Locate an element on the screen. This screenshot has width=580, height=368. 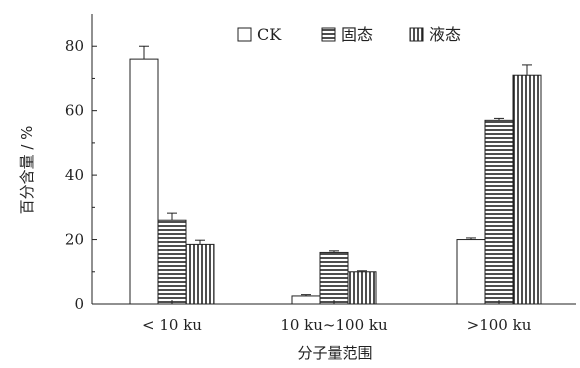
y-tick-label: 60 is located at coordinates (74, 111).